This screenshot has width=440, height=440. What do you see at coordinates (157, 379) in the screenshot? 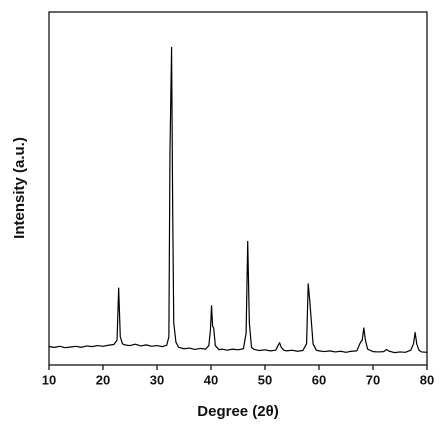
I see `x-tick-label: 30` at bounding box center [157, 379].